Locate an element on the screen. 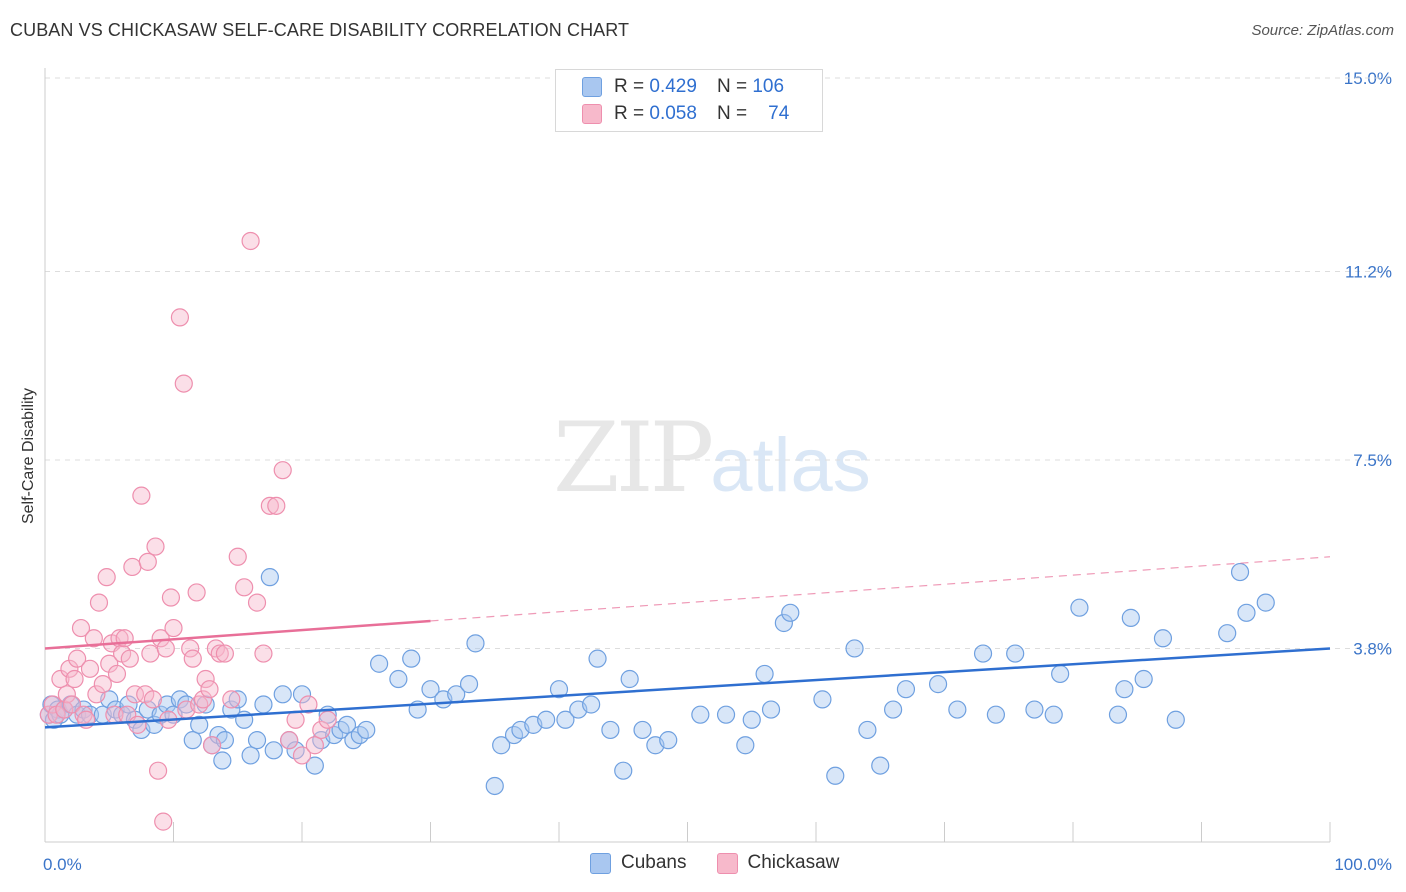  legend-label-chickasaw: Chickasaw is located at coordinates (793, 862).